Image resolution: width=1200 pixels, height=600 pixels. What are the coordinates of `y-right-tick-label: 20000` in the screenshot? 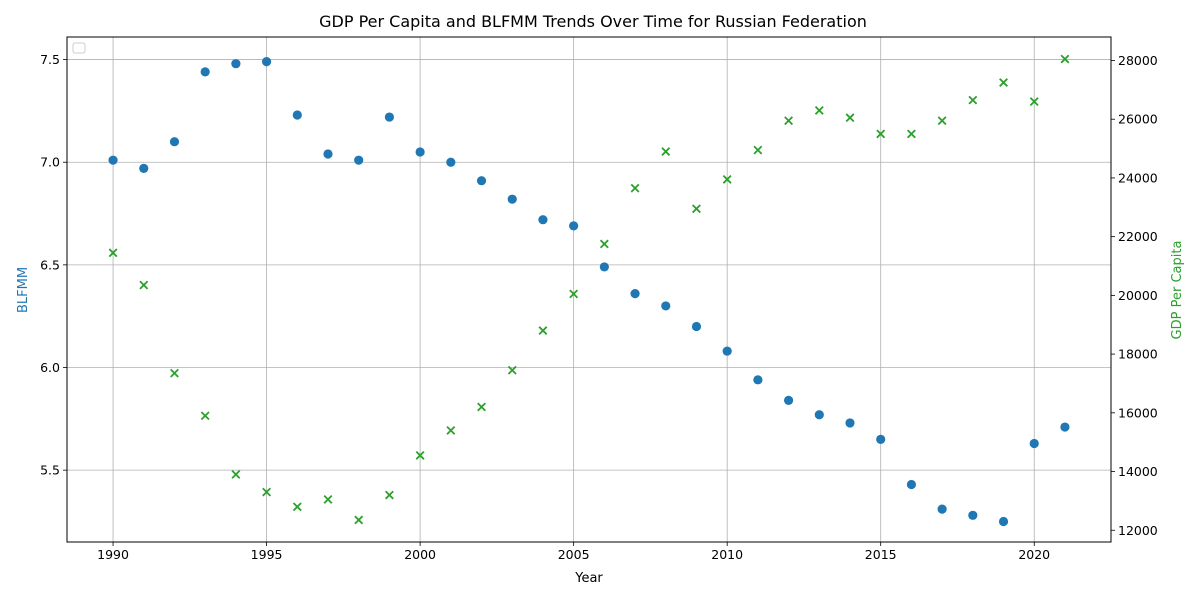 It's located at (1138, 295).